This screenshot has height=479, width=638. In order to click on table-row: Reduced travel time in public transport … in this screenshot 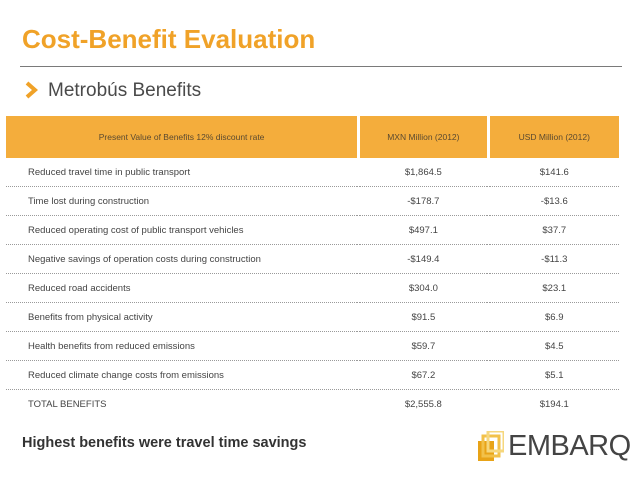, I will do `click(312, 172)`.